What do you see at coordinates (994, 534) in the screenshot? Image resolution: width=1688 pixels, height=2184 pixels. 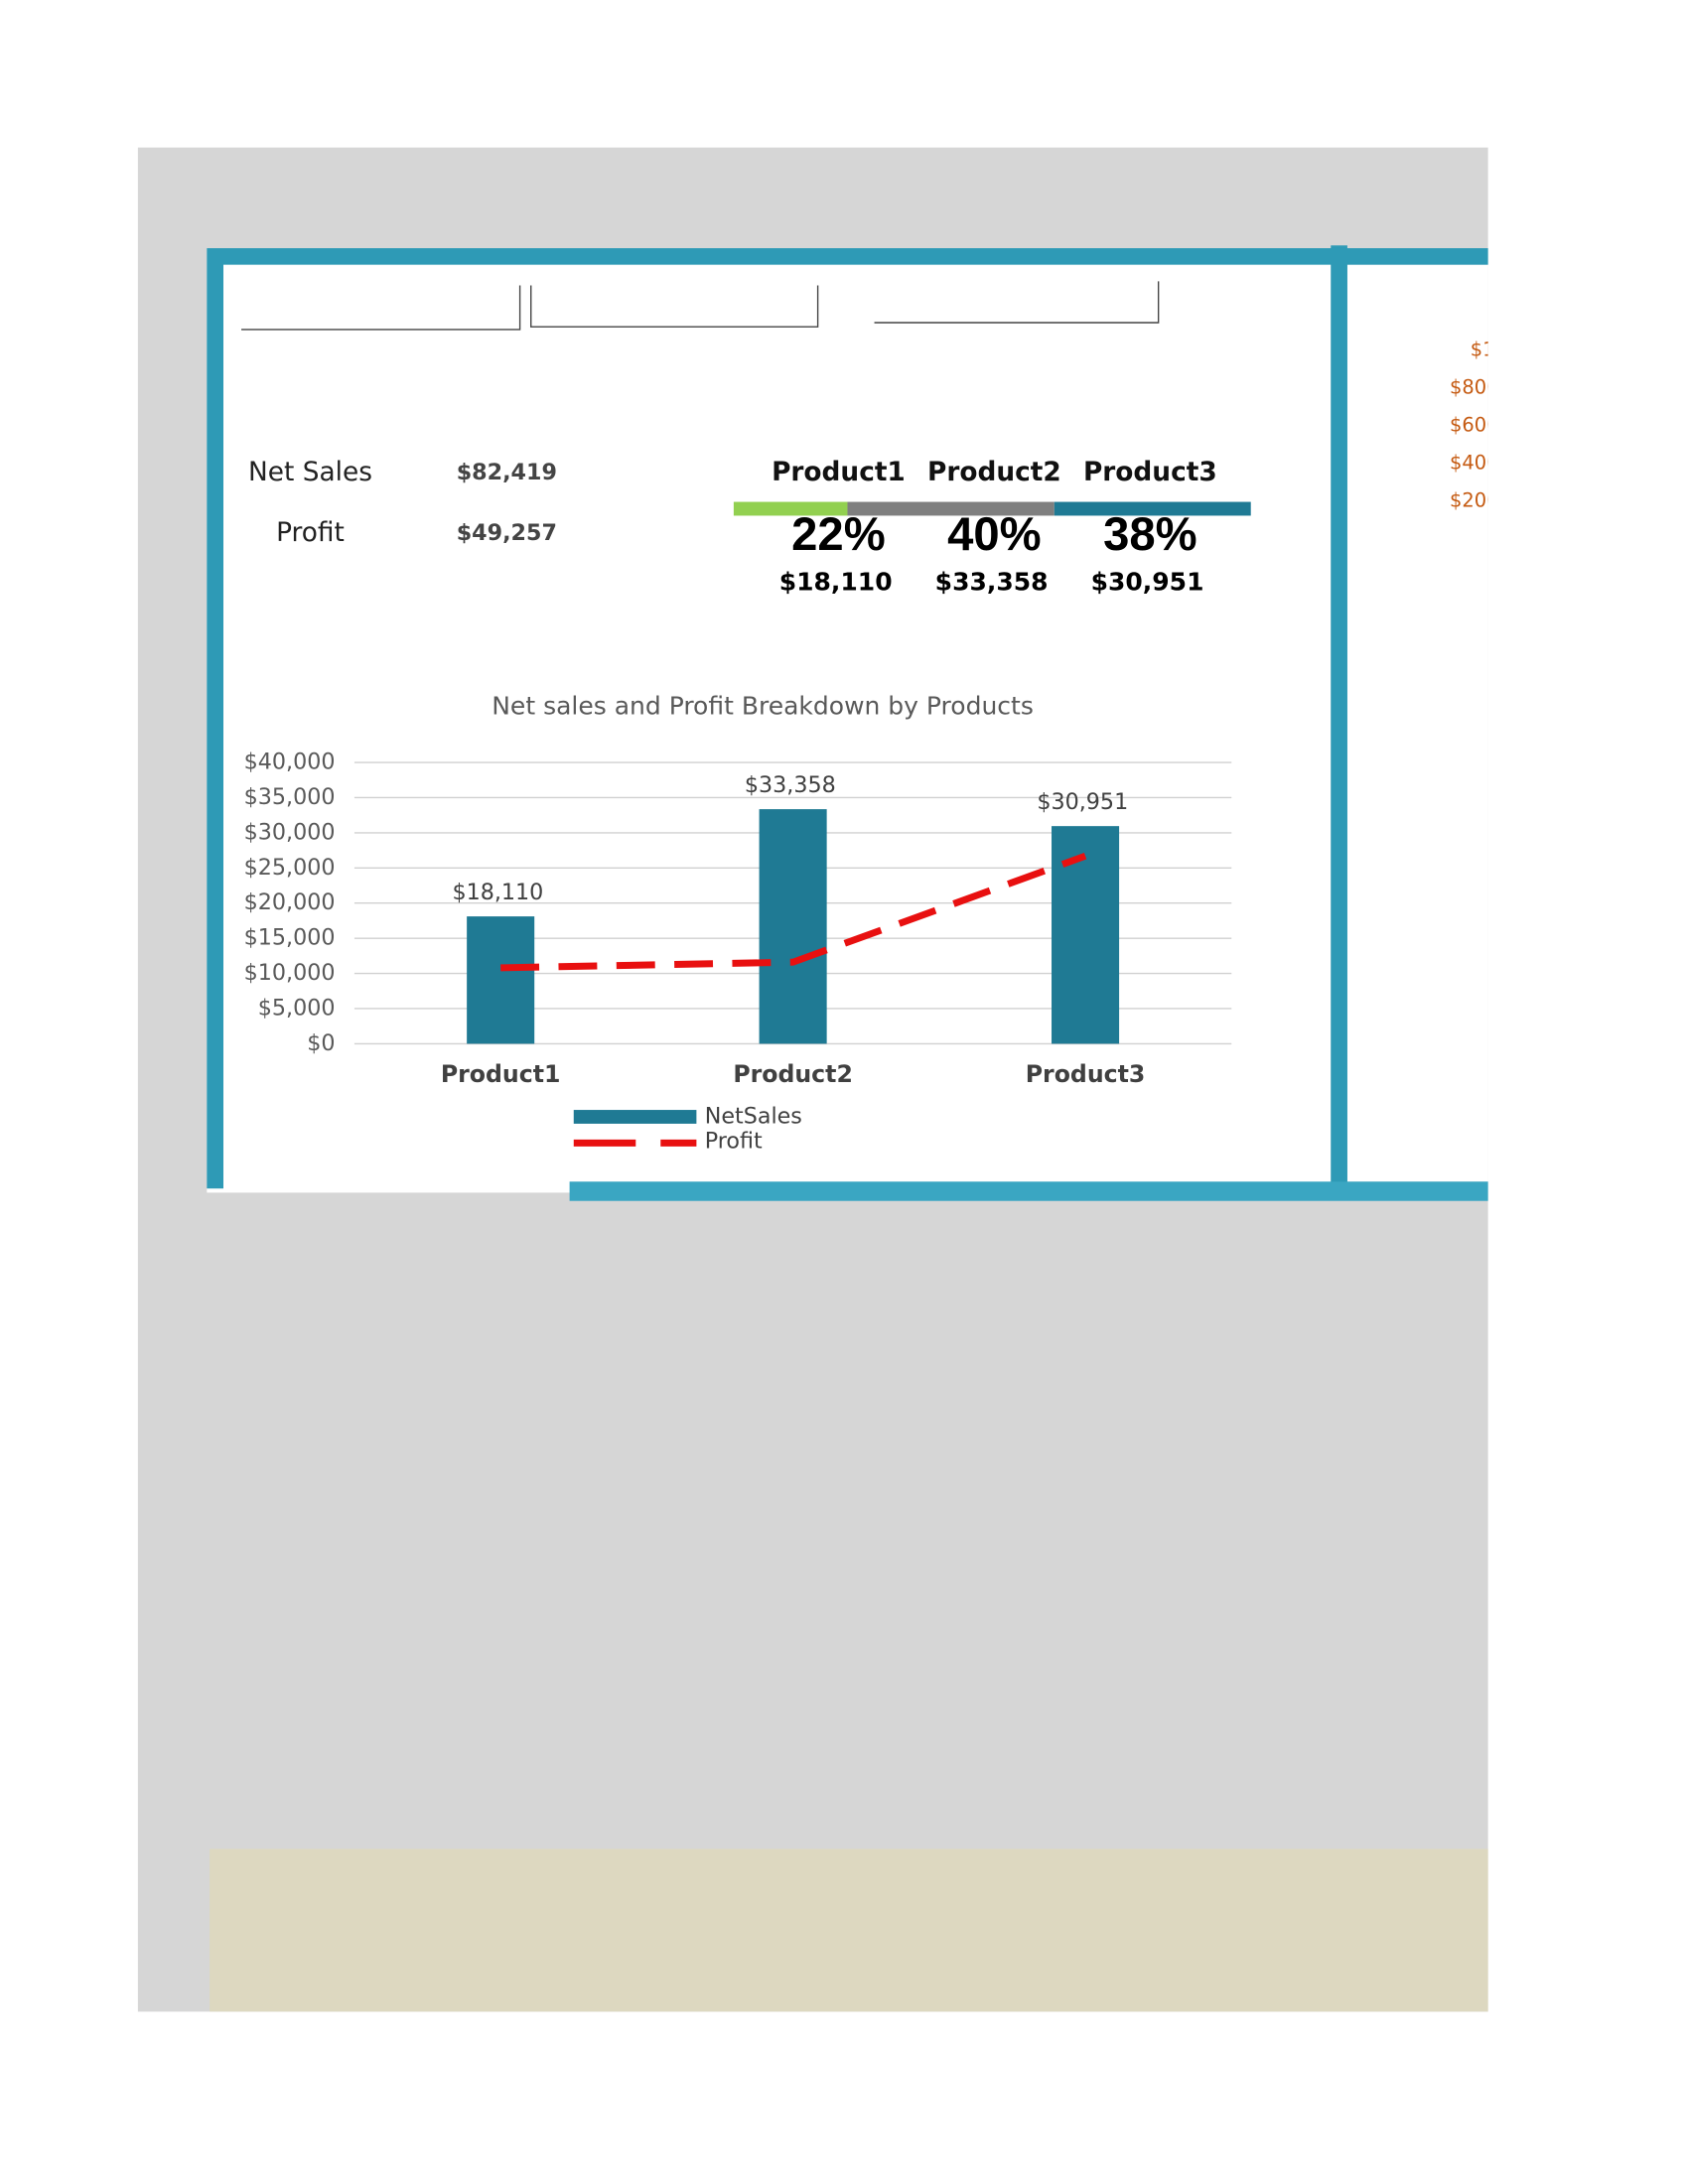 I see `share-label: 40%` at bounding box center [994, 534].